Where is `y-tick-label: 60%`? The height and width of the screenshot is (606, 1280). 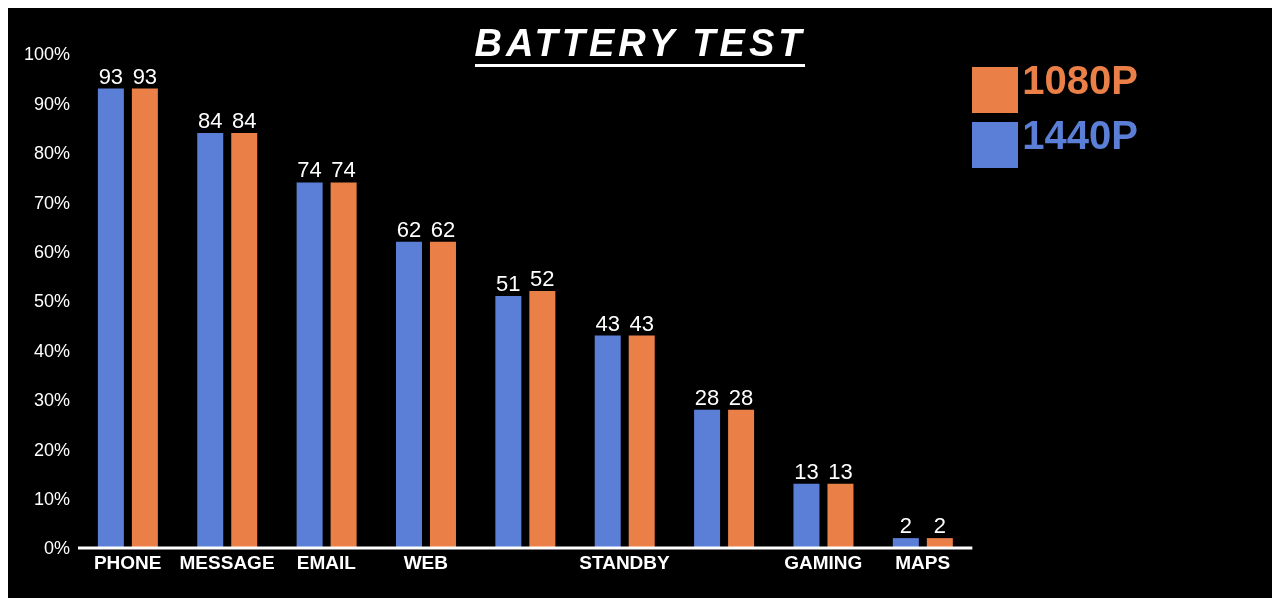
y-tick-label: 60% is located at coordinates (51, 251).